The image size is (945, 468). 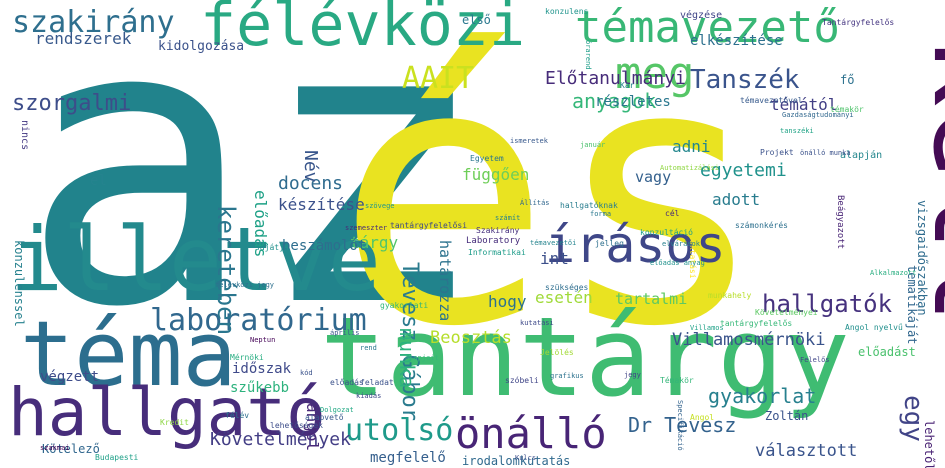 I want to click on cloud-word: konzultáció, so click(x=666, y=232).